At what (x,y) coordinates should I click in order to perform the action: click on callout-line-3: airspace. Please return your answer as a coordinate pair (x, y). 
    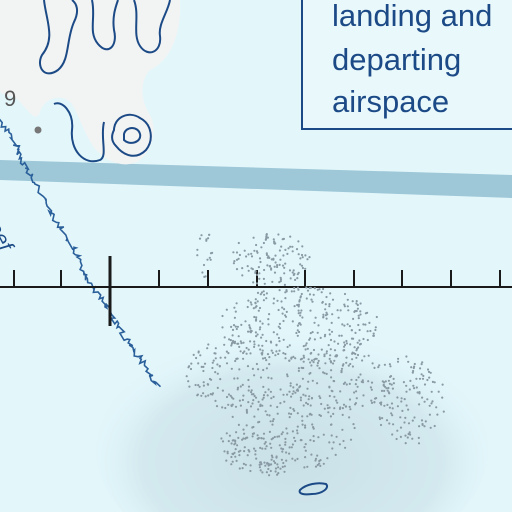
    Looking at the image, I should click on (391, 101).